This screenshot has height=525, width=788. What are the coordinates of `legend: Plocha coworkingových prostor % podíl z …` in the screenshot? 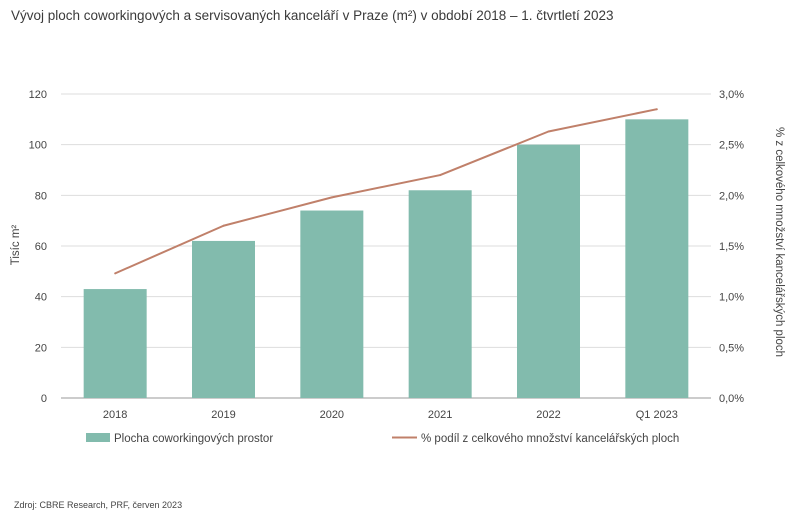 It's located at (382, 439).